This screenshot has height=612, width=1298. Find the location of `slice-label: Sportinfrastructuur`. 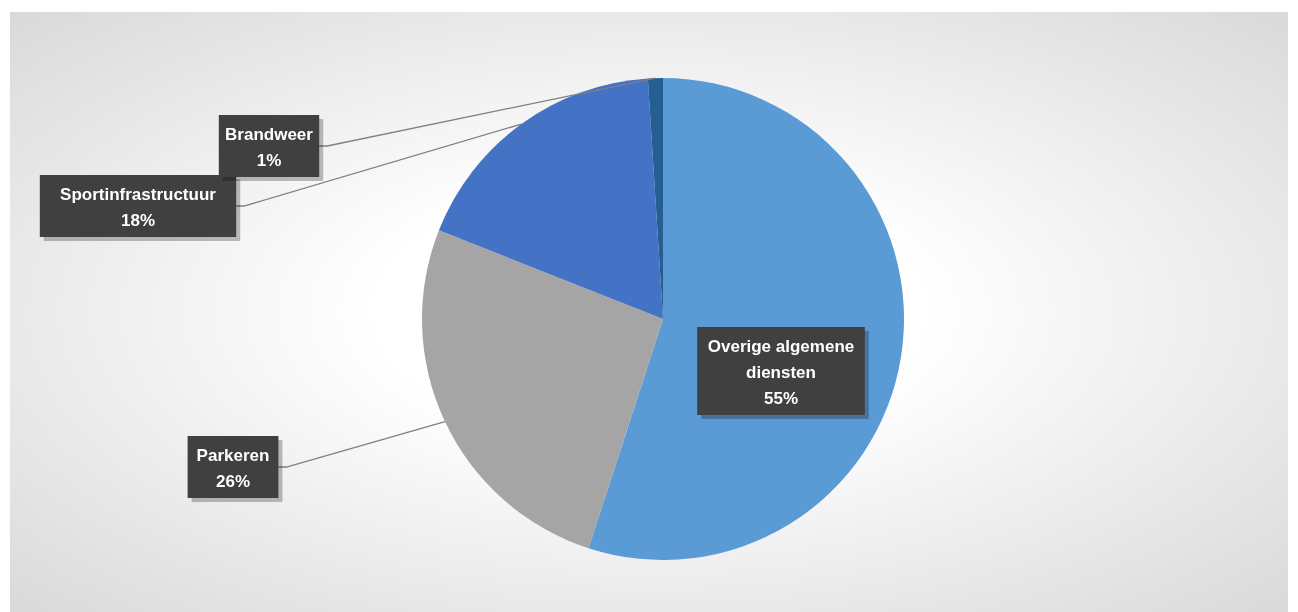

slice-label: Sportinfrastructuur is located at coordinates (138, 194).